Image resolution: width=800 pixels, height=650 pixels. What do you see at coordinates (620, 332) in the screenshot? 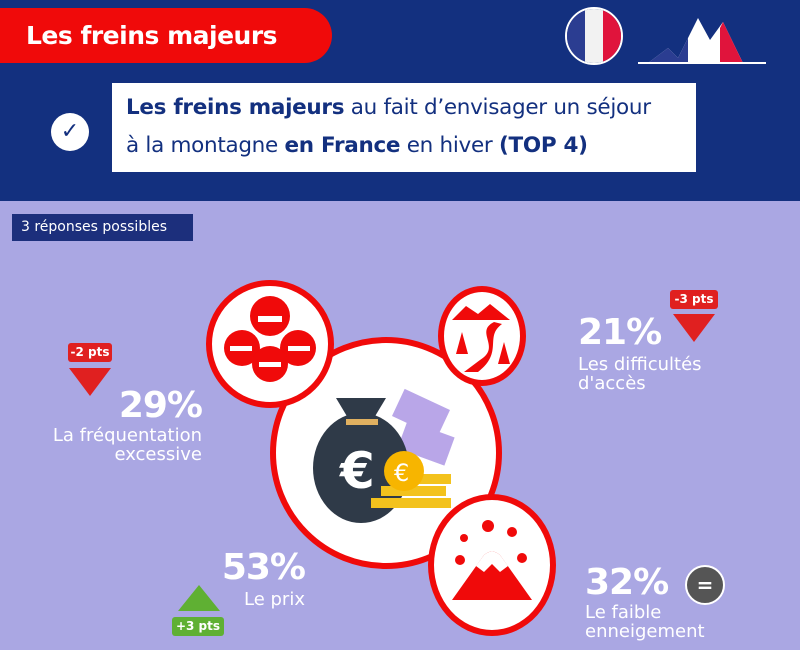
I see `percent-value: 21%` at bounding box center [620, 332].